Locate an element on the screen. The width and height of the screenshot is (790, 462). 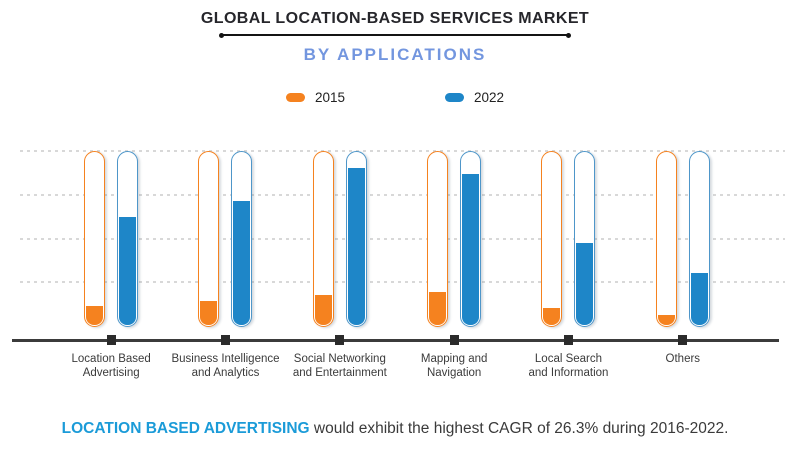
x-axis-line is located at coordinates (395, 340).